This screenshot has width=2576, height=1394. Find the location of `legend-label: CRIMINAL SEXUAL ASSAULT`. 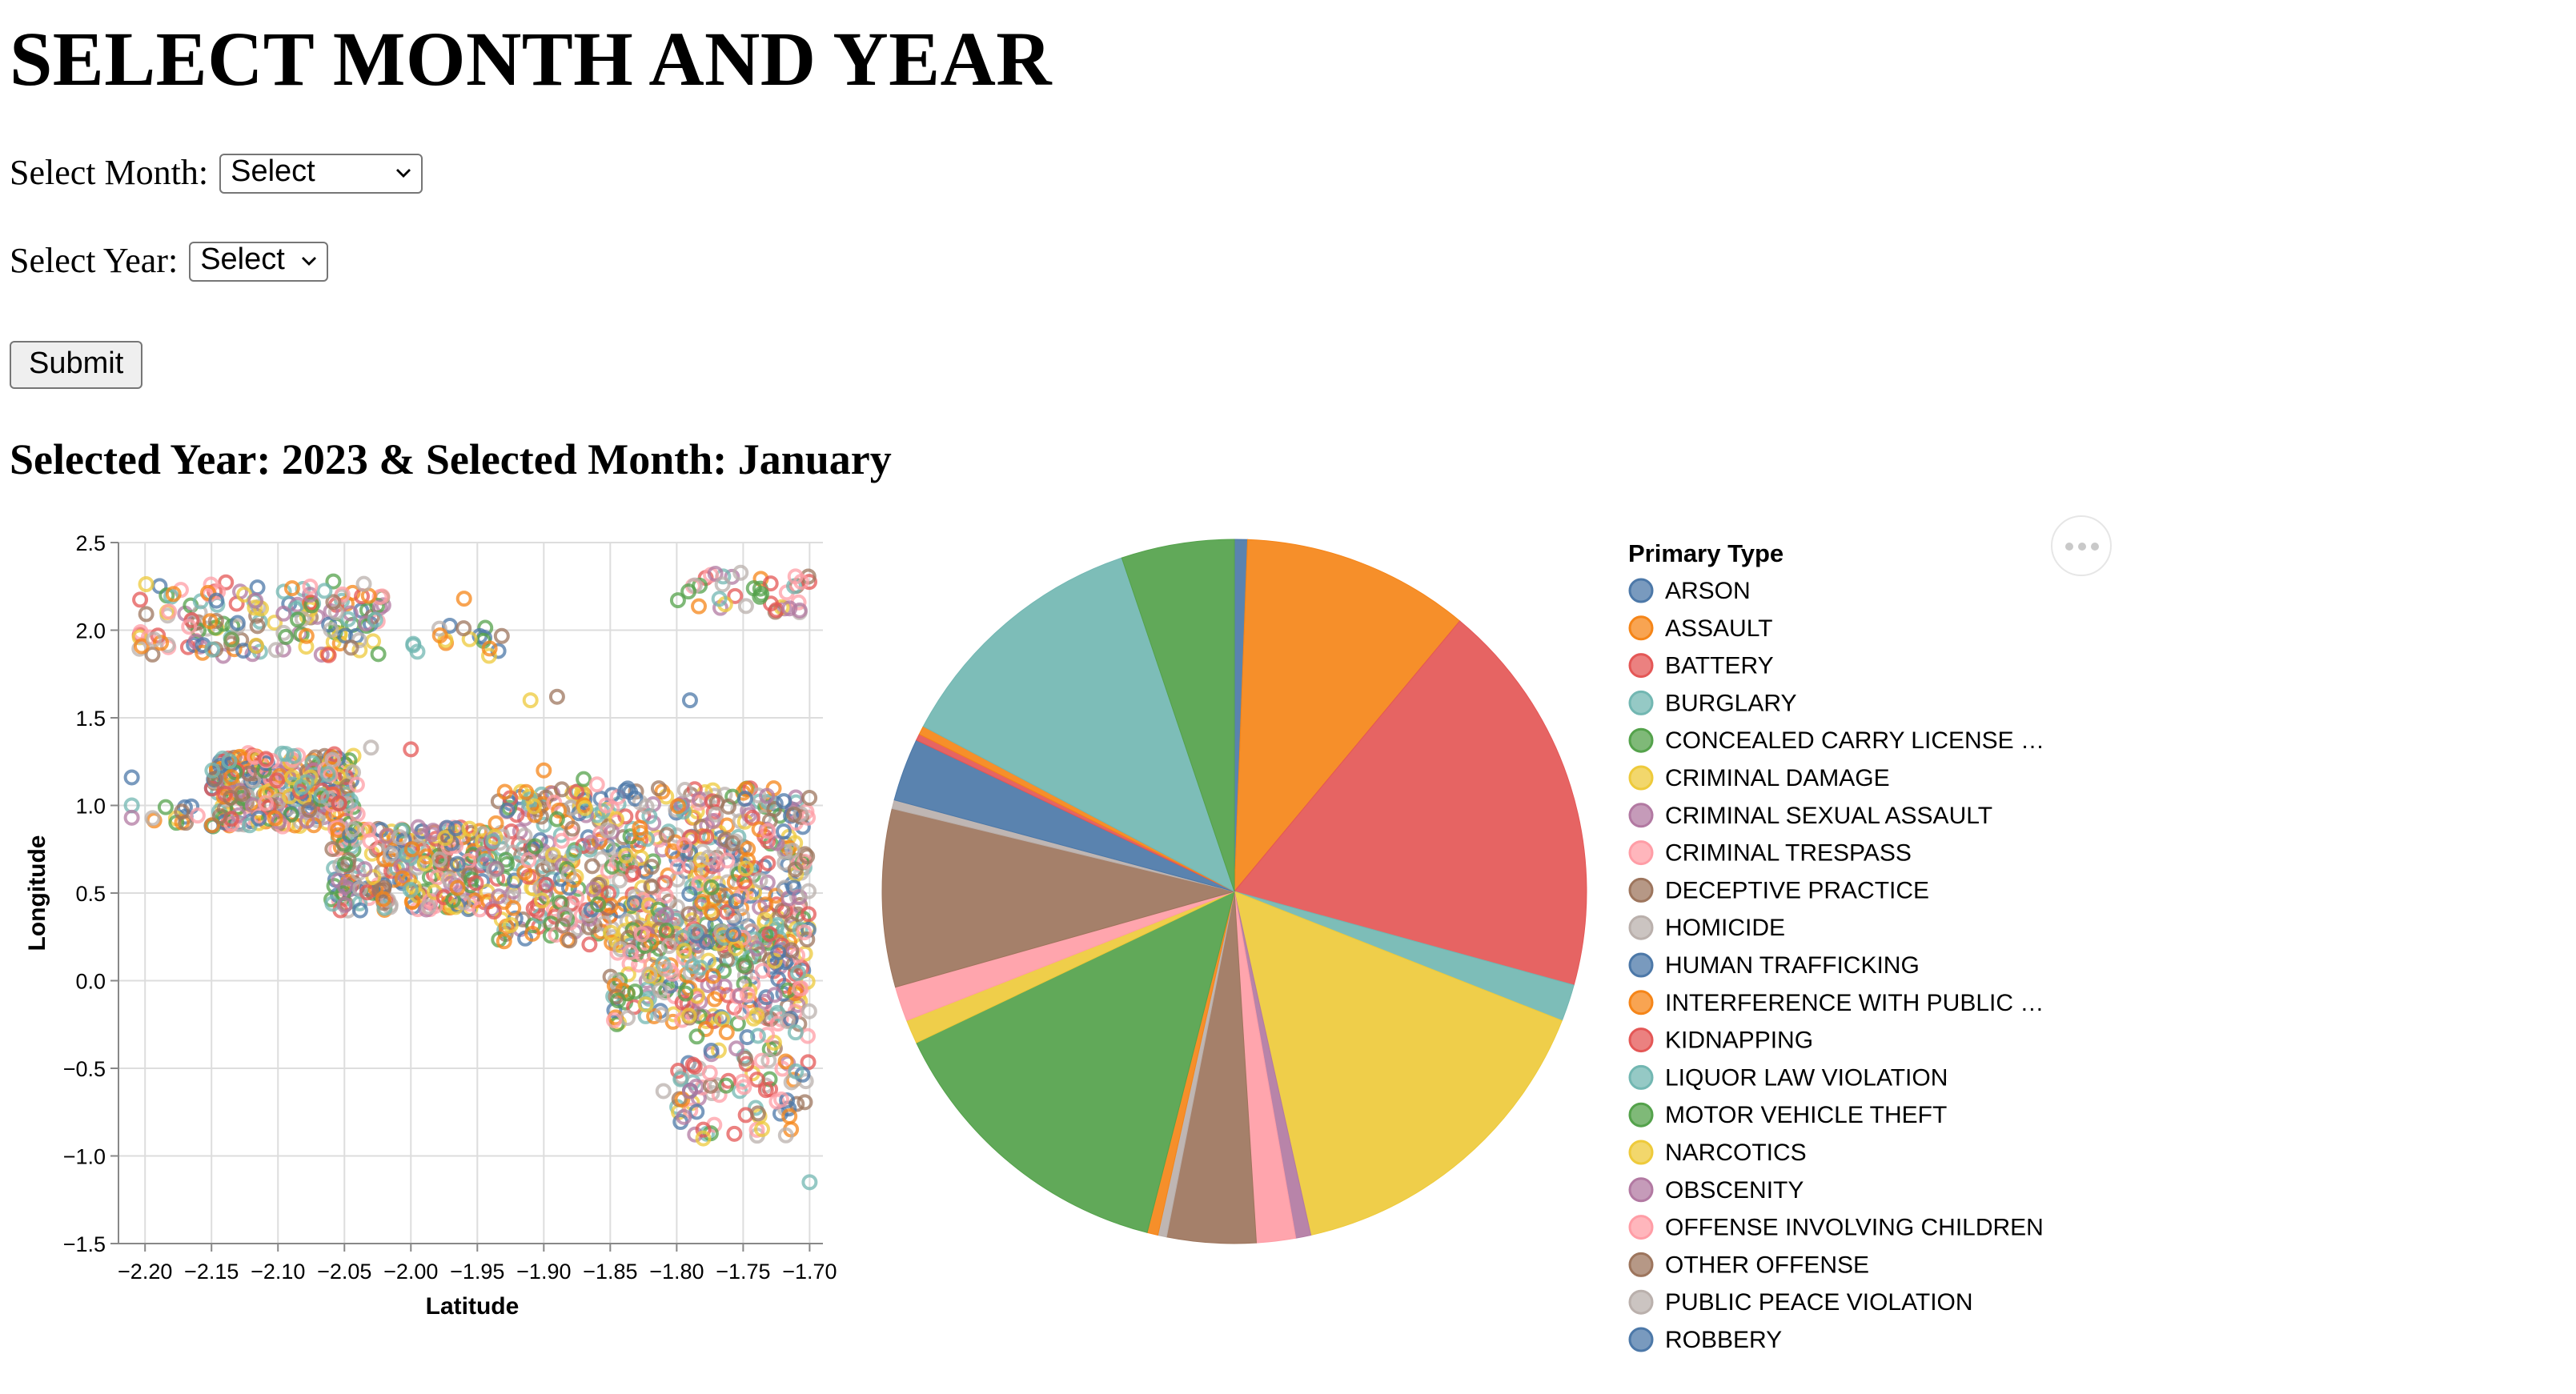

legend-label: CRIMINAL SEXUAL ASSAULT is located at coordinates (1829, 816).